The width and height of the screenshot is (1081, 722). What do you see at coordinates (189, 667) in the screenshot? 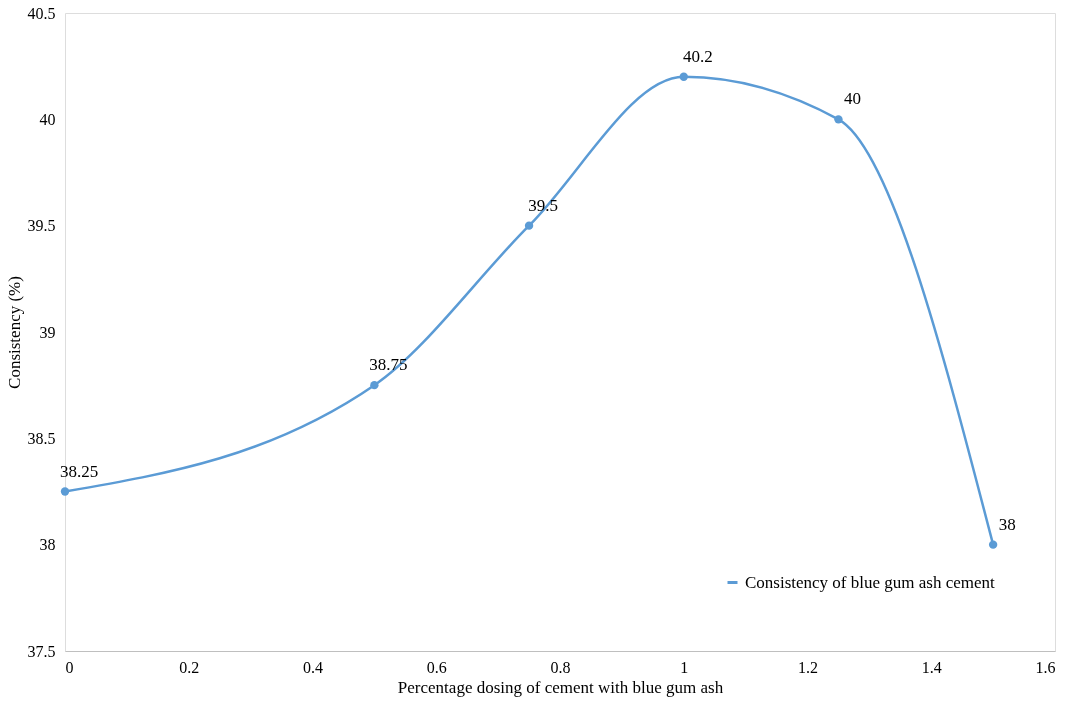
I see `x-tick-label: 0.2` at bounding box center [189, 667].